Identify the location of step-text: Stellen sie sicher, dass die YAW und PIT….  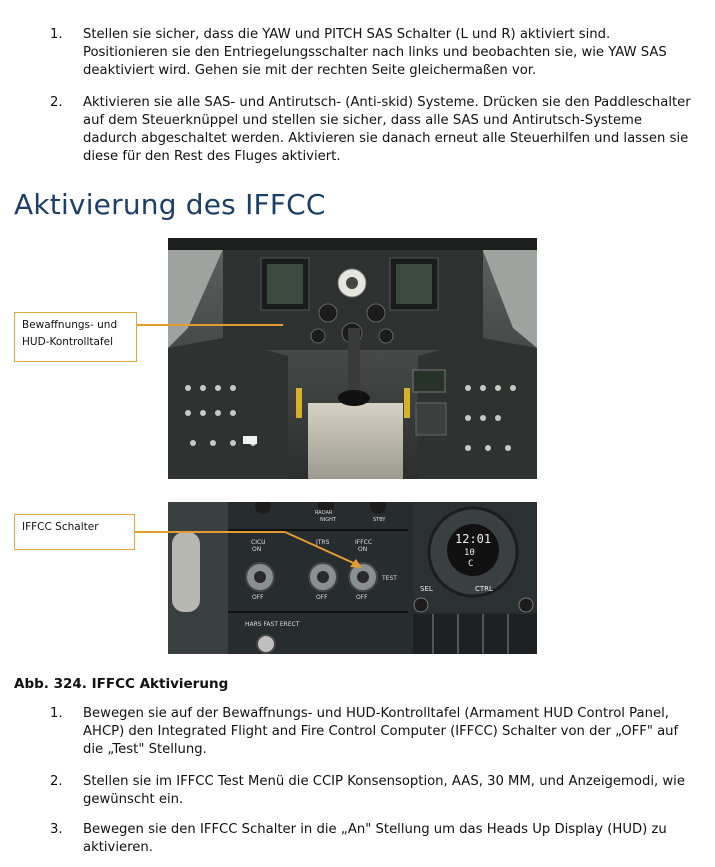
(375, 52).